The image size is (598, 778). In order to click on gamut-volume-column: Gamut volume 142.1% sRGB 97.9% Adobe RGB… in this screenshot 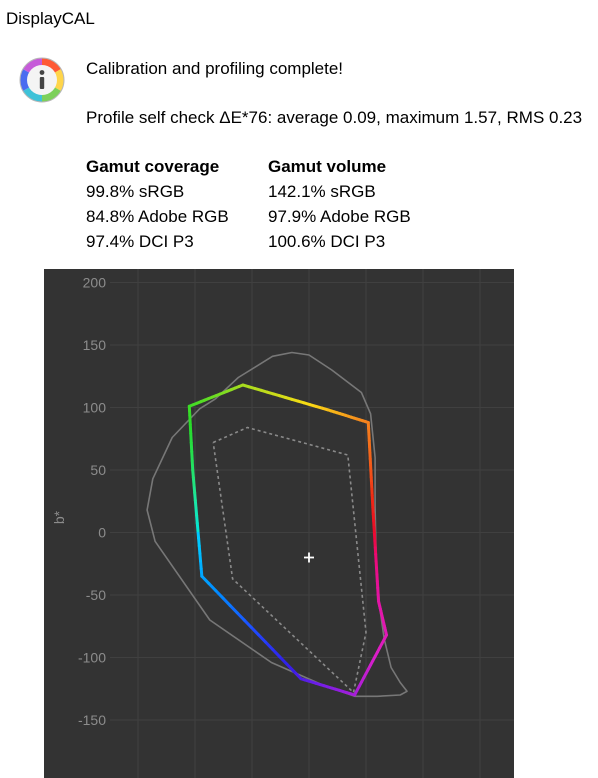, I will do `click(339, 204)`.